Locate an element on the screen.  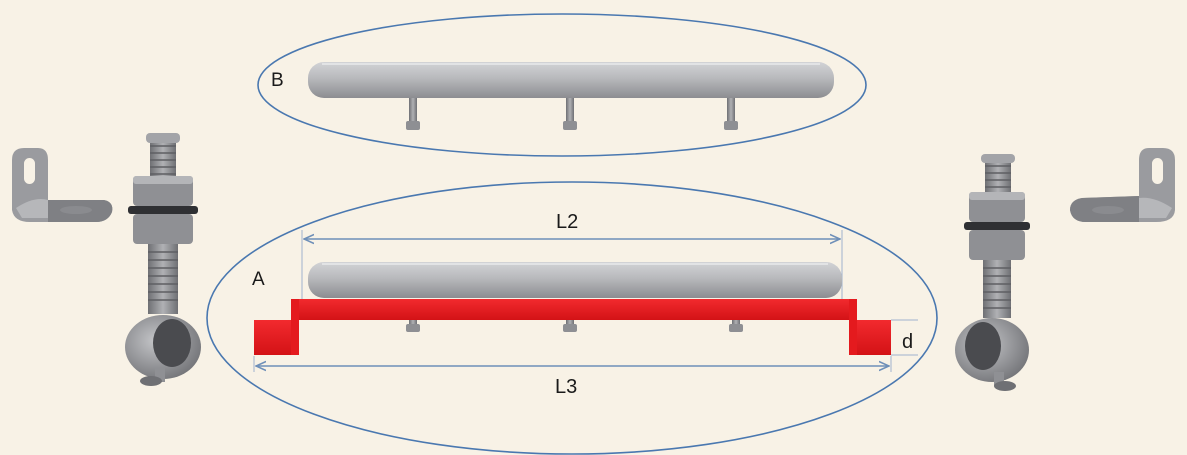
dimension-d: d is located at coordinates (904, 337).